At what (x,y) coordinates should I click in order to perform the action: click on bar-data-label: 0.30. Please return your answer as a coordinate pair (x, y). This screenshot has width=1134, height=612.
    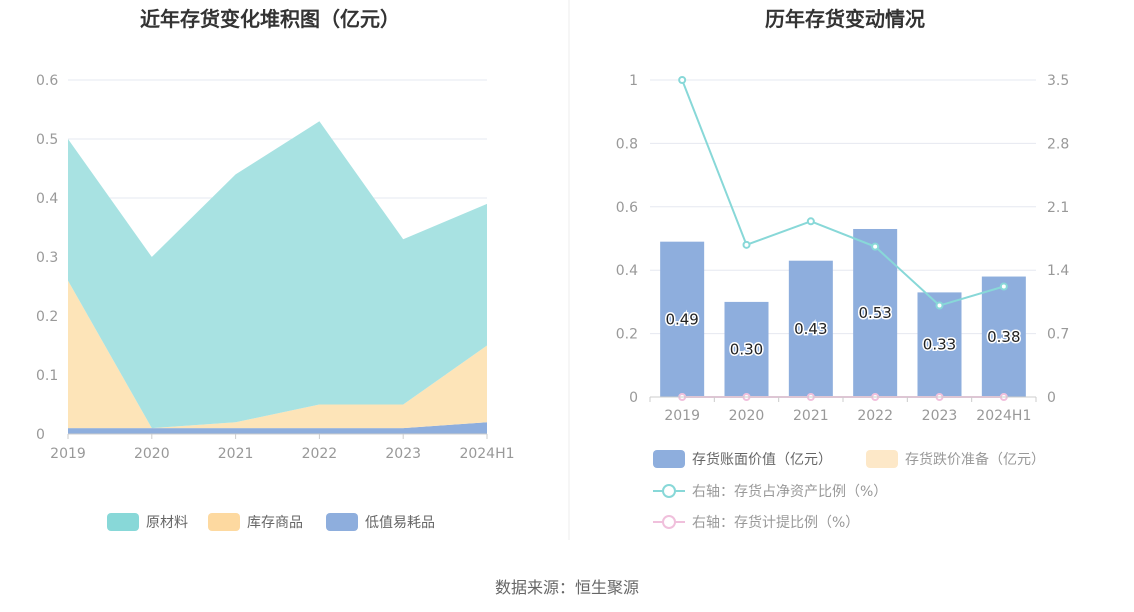
    Looking at the image, I should click on (746, 349).